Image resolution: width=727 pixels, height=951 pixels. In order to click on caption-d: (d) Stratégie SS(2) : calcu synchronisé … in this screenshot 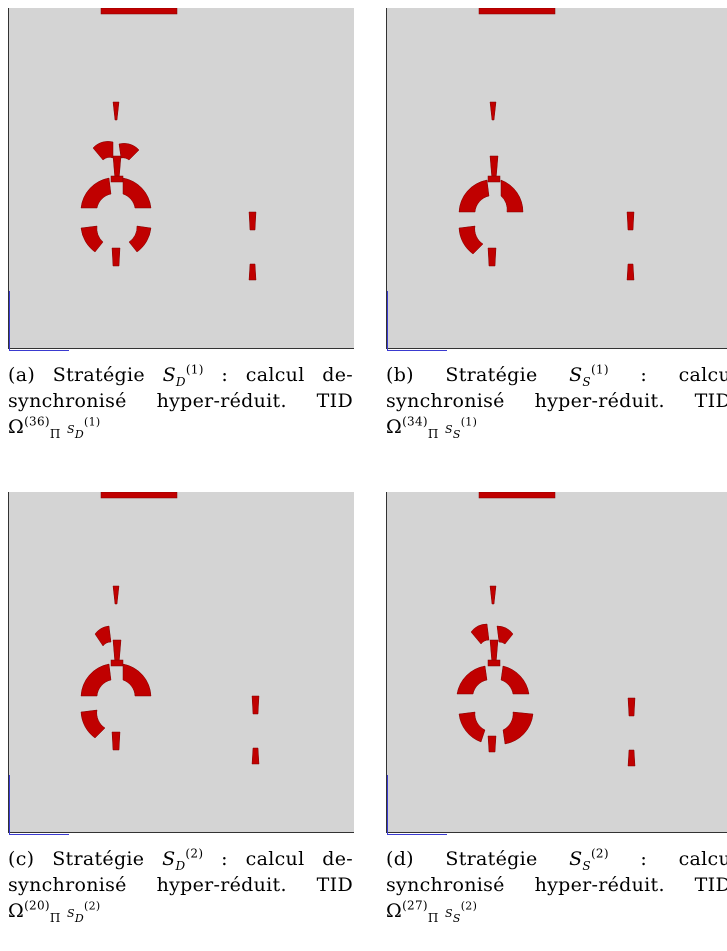, I will do `click(556, 885)`.